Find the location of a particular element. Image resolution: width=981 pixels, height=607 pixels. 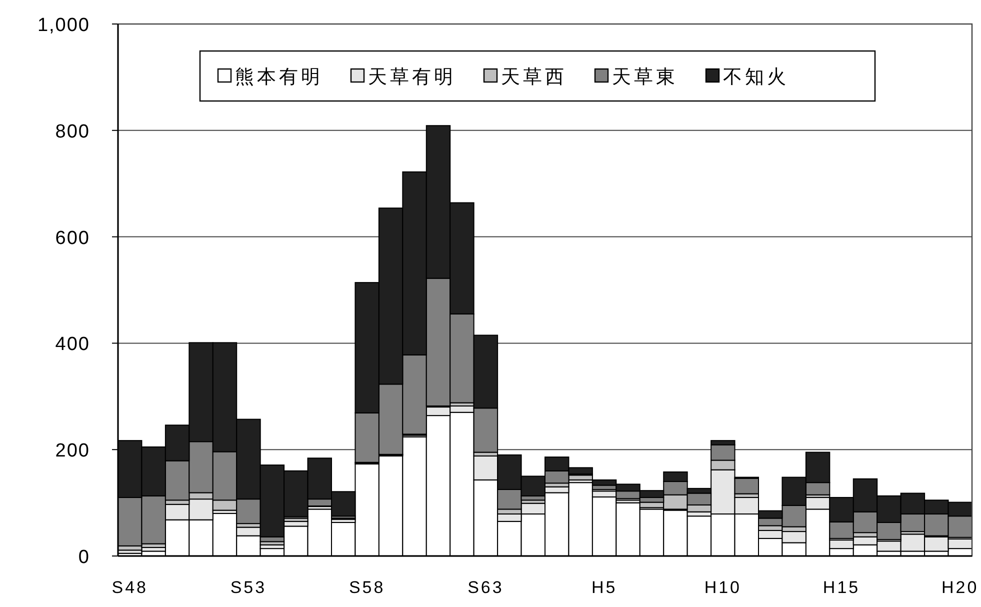

legend-label: 不知火 is located at coordinates (756, 77).